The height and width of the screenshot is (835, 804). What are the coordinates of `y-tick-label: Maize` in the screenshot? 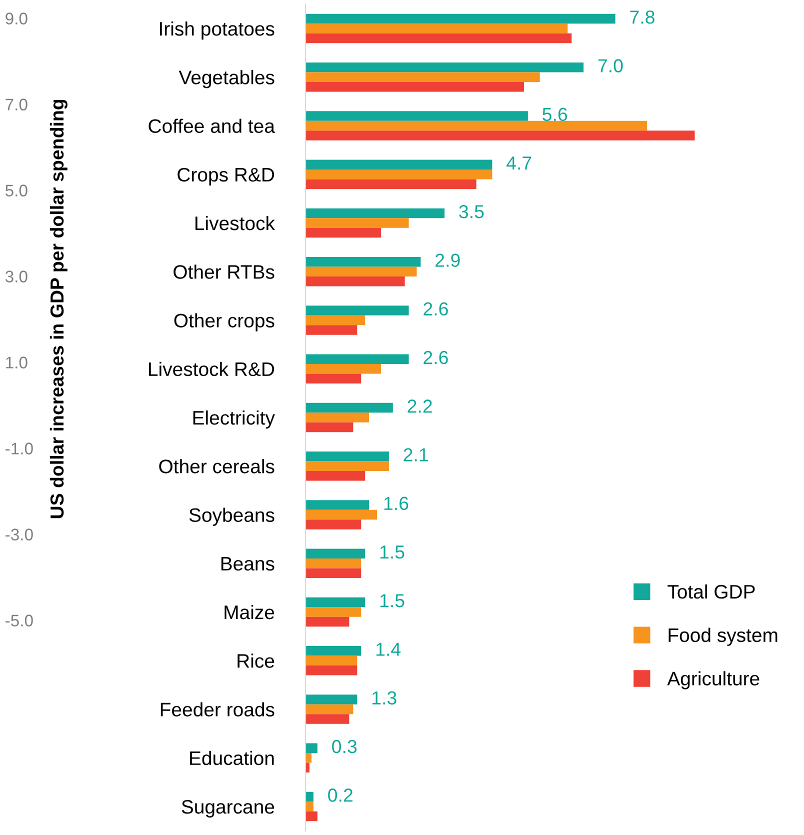 It's located at (249, 612).